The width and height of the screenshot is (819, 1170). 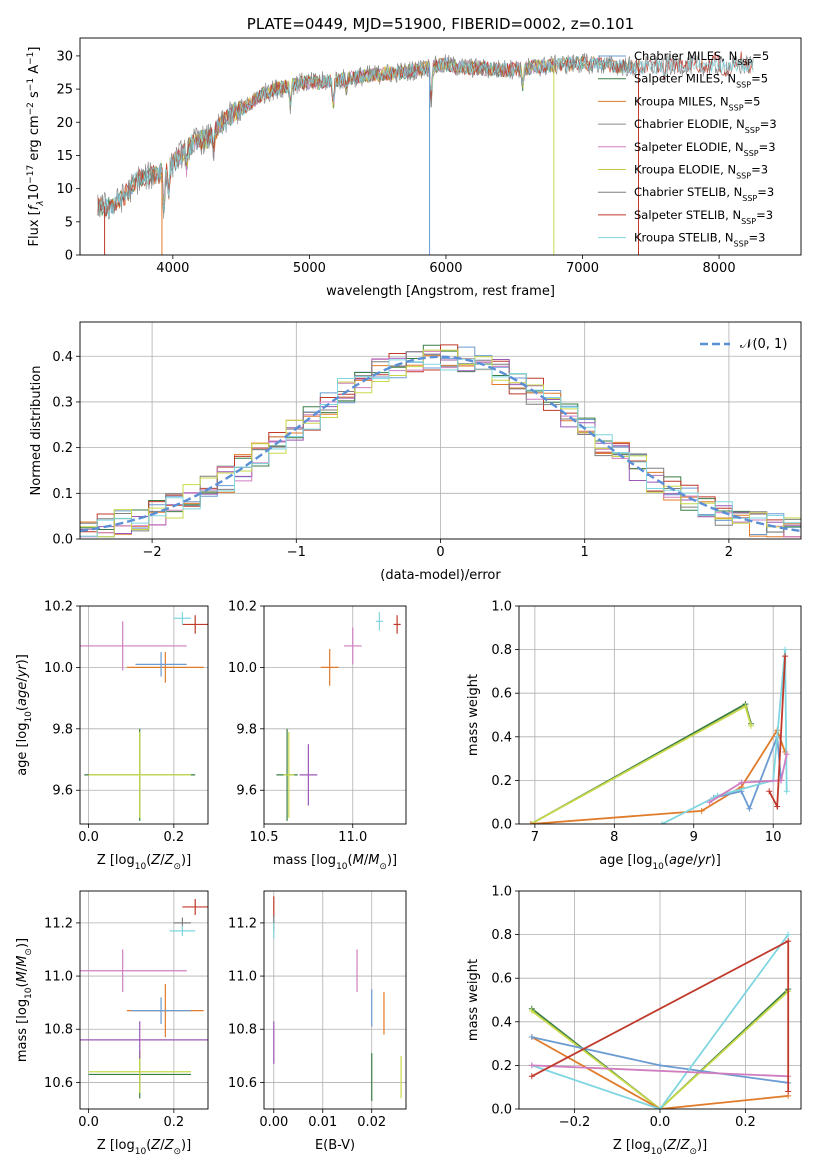 I want to click on x-tick-label: 7000, so click(x=582, y=268).